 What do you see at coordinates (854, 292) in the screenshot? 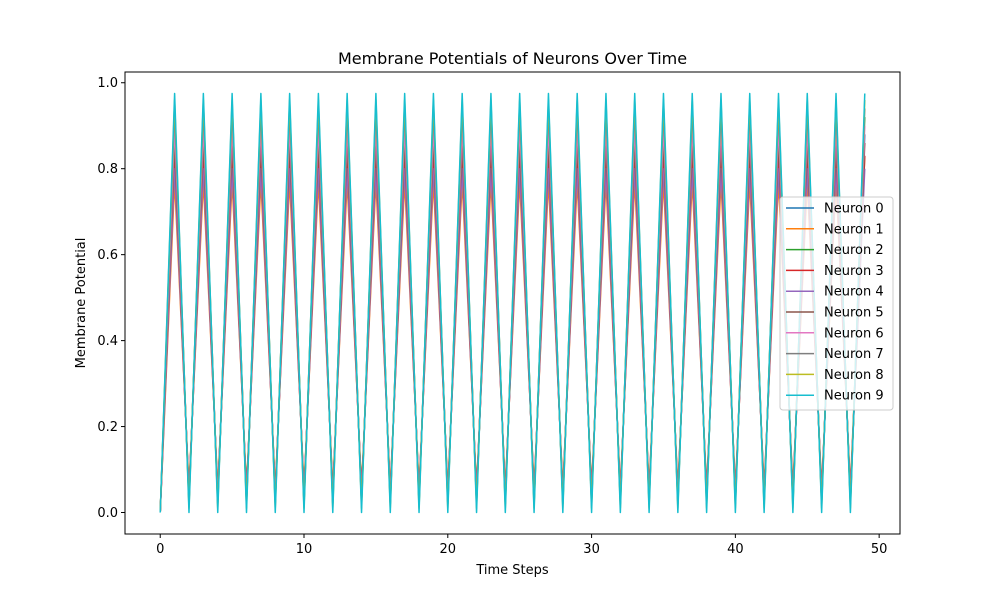
I see `legend-label: Neuron 4` at bounding box center [854, 292].